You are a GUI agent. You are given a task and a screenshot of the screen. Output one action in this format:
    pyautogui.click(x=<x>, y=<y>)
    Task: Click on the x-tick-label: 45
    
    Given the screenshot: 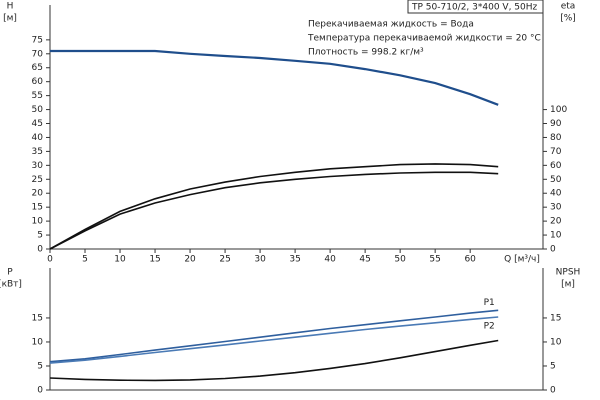 What is the action you would take?
    pyautogui.click(x=364, y=260)
    